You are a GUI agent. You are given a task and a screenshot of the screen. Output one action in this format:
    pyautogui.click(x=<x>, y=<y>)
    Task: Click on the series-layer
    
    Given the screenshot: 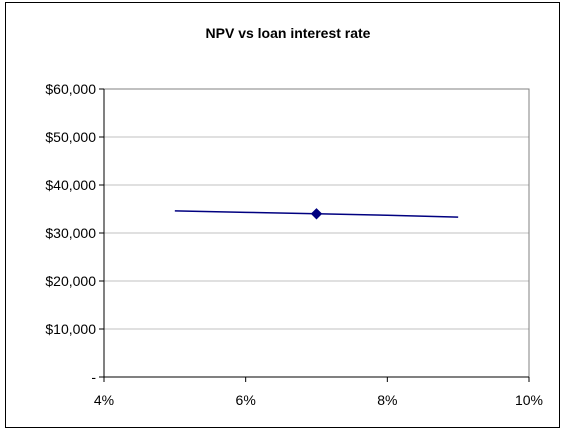 What is the action you would take?
    pyautogui.click(x=316, y=214)
    